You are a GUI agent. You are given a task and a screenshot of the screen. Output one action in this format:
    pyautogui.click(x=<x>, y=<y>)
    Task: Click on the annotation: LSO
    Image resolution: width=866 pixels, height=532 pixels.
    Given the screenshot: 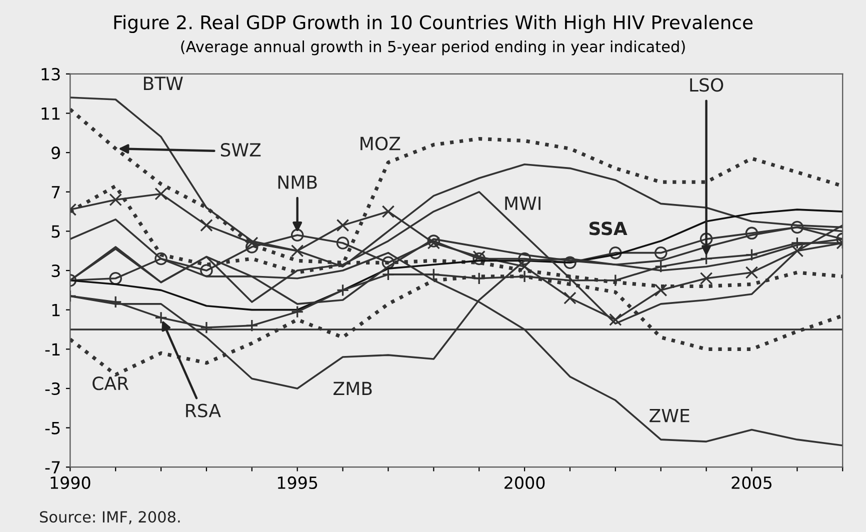 What is the action you would take?
    pyautogui.click(x=707, y=85)
    